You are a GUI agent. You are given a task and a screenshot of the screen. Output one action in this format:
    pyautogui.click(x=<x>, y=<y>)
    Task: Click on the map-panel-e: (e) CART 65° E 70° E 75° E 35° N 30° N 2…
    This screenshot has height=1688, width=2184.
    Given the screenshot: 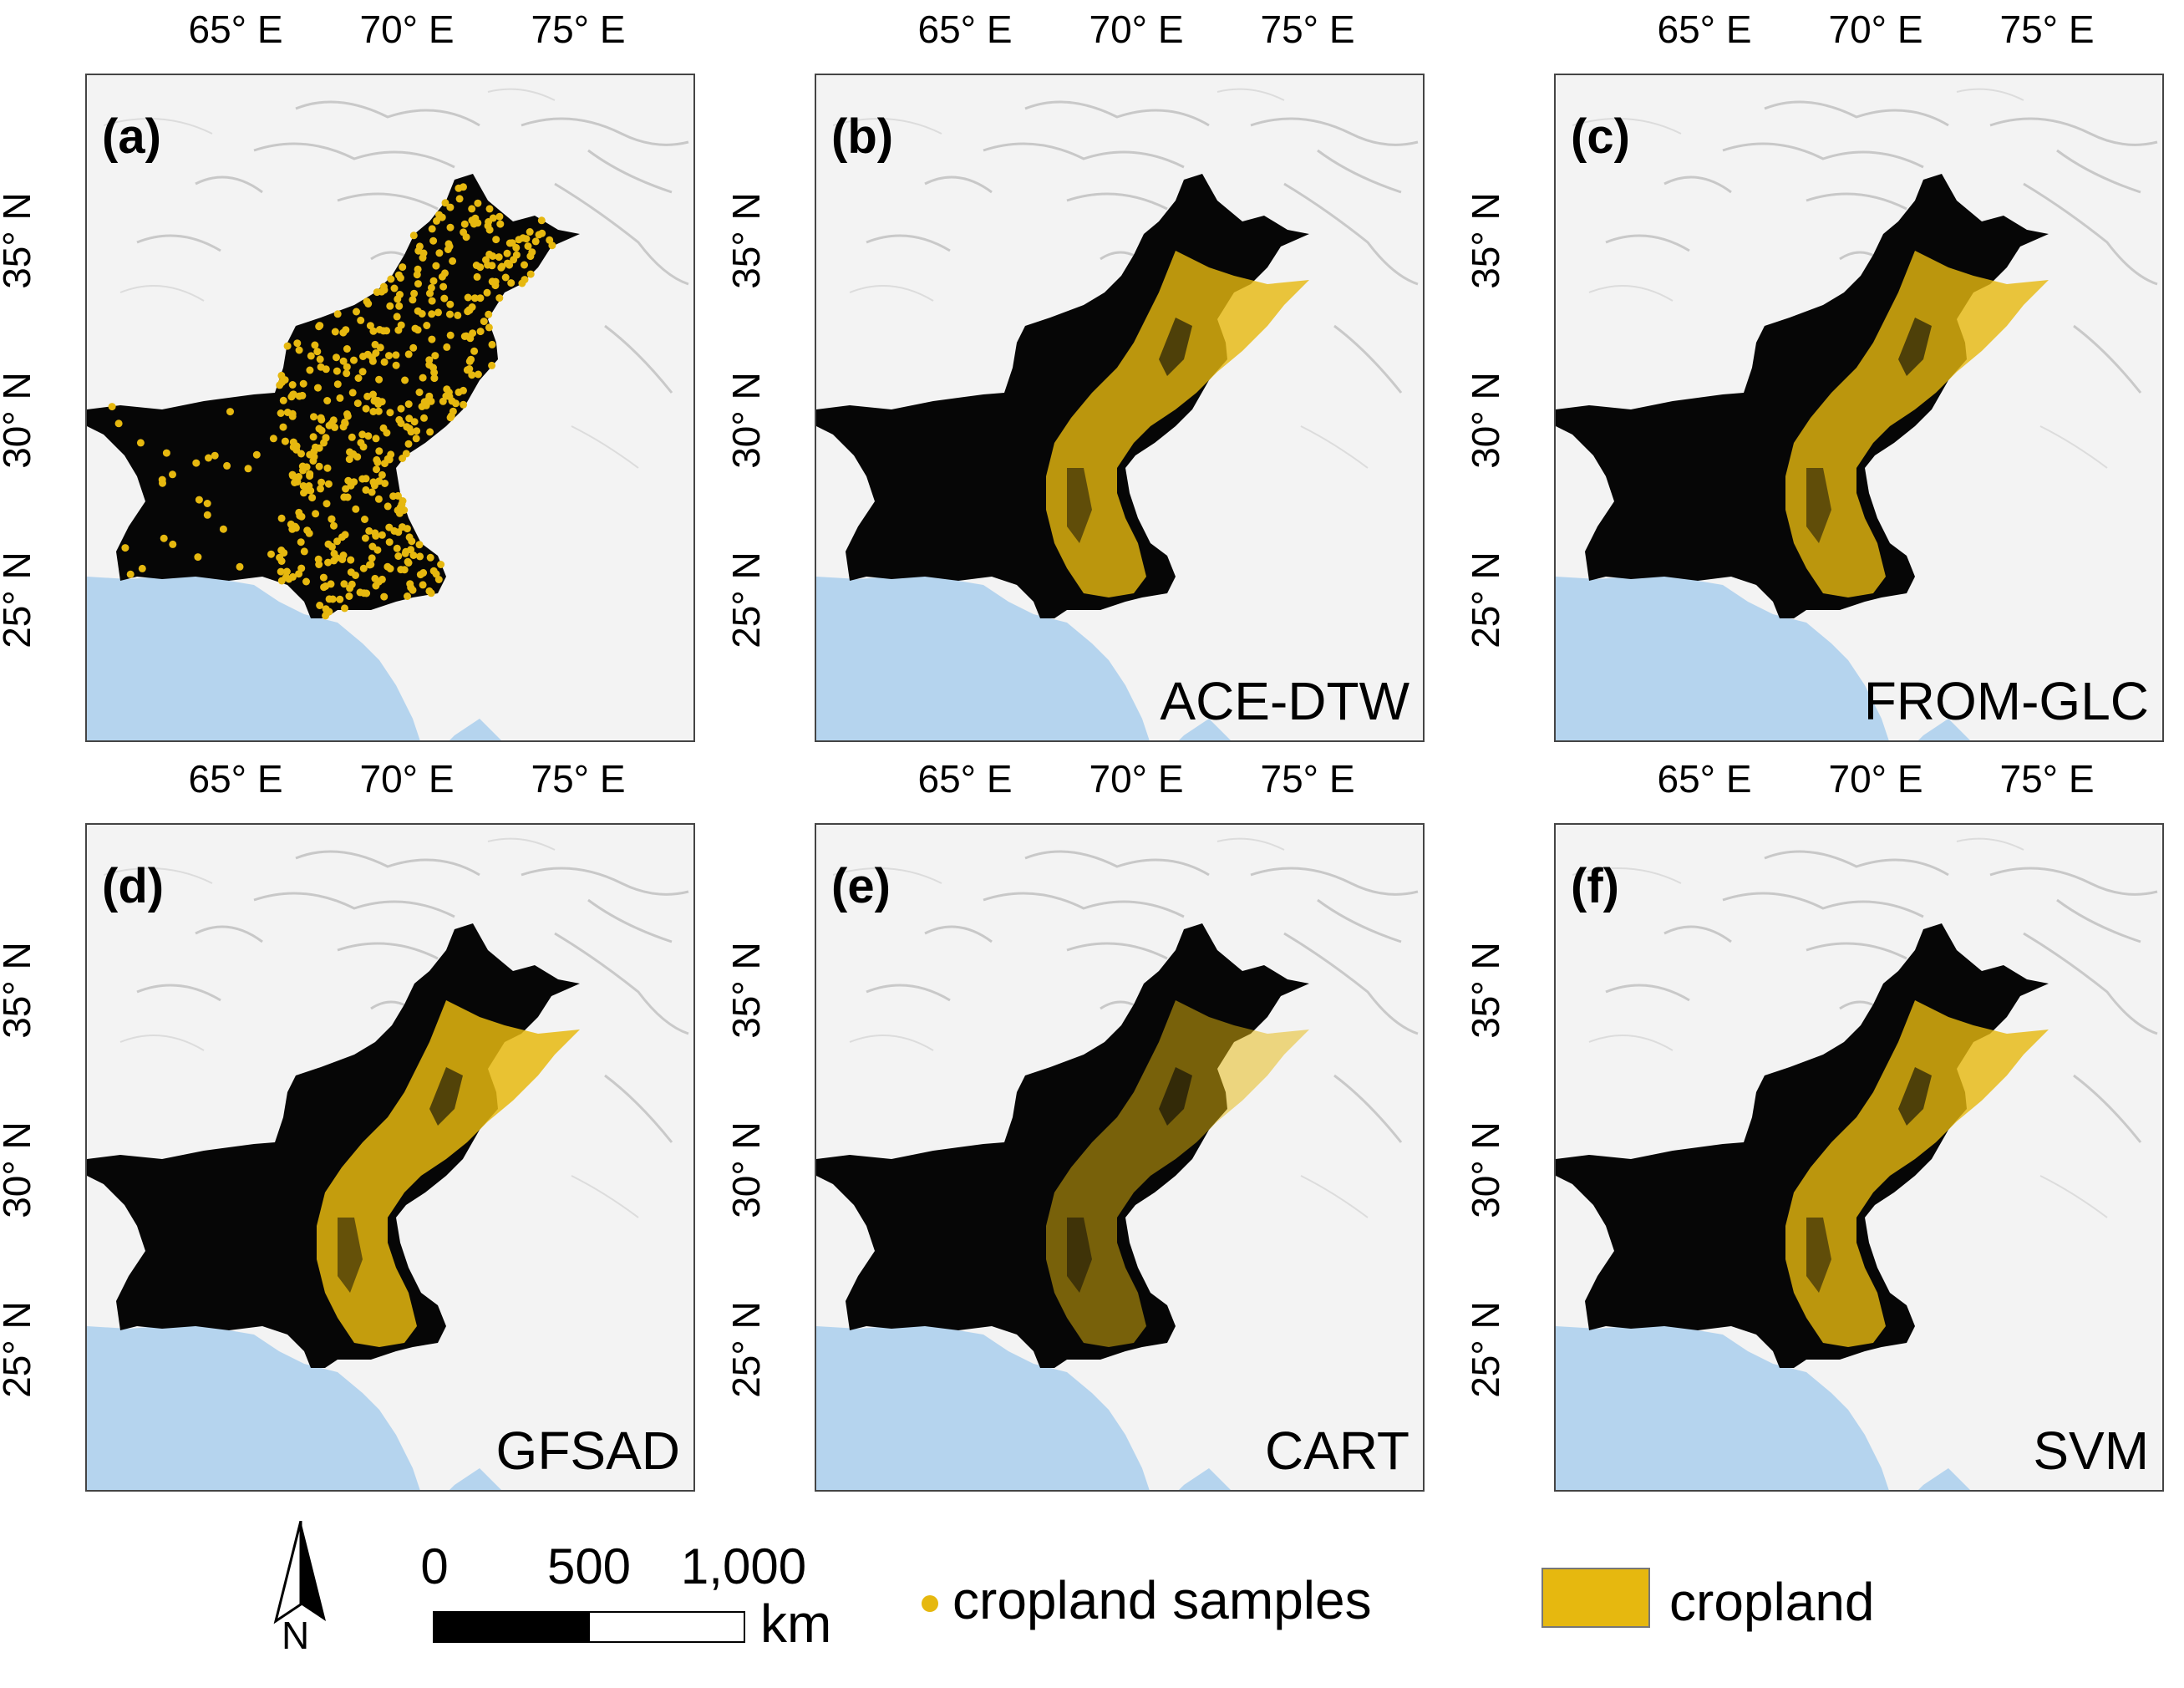 What is the action you would take?
    pyautogui.click(x=1074, y=1124)
    